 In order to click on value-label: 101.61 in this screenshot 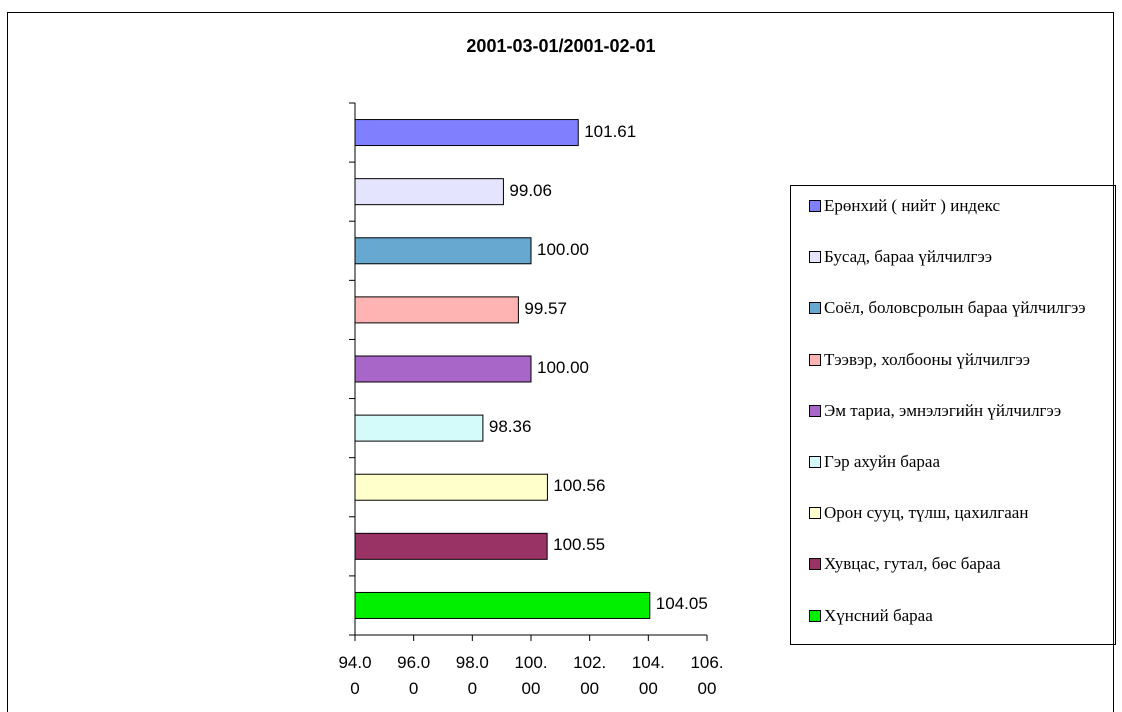, I will do `click(610, 131)`.